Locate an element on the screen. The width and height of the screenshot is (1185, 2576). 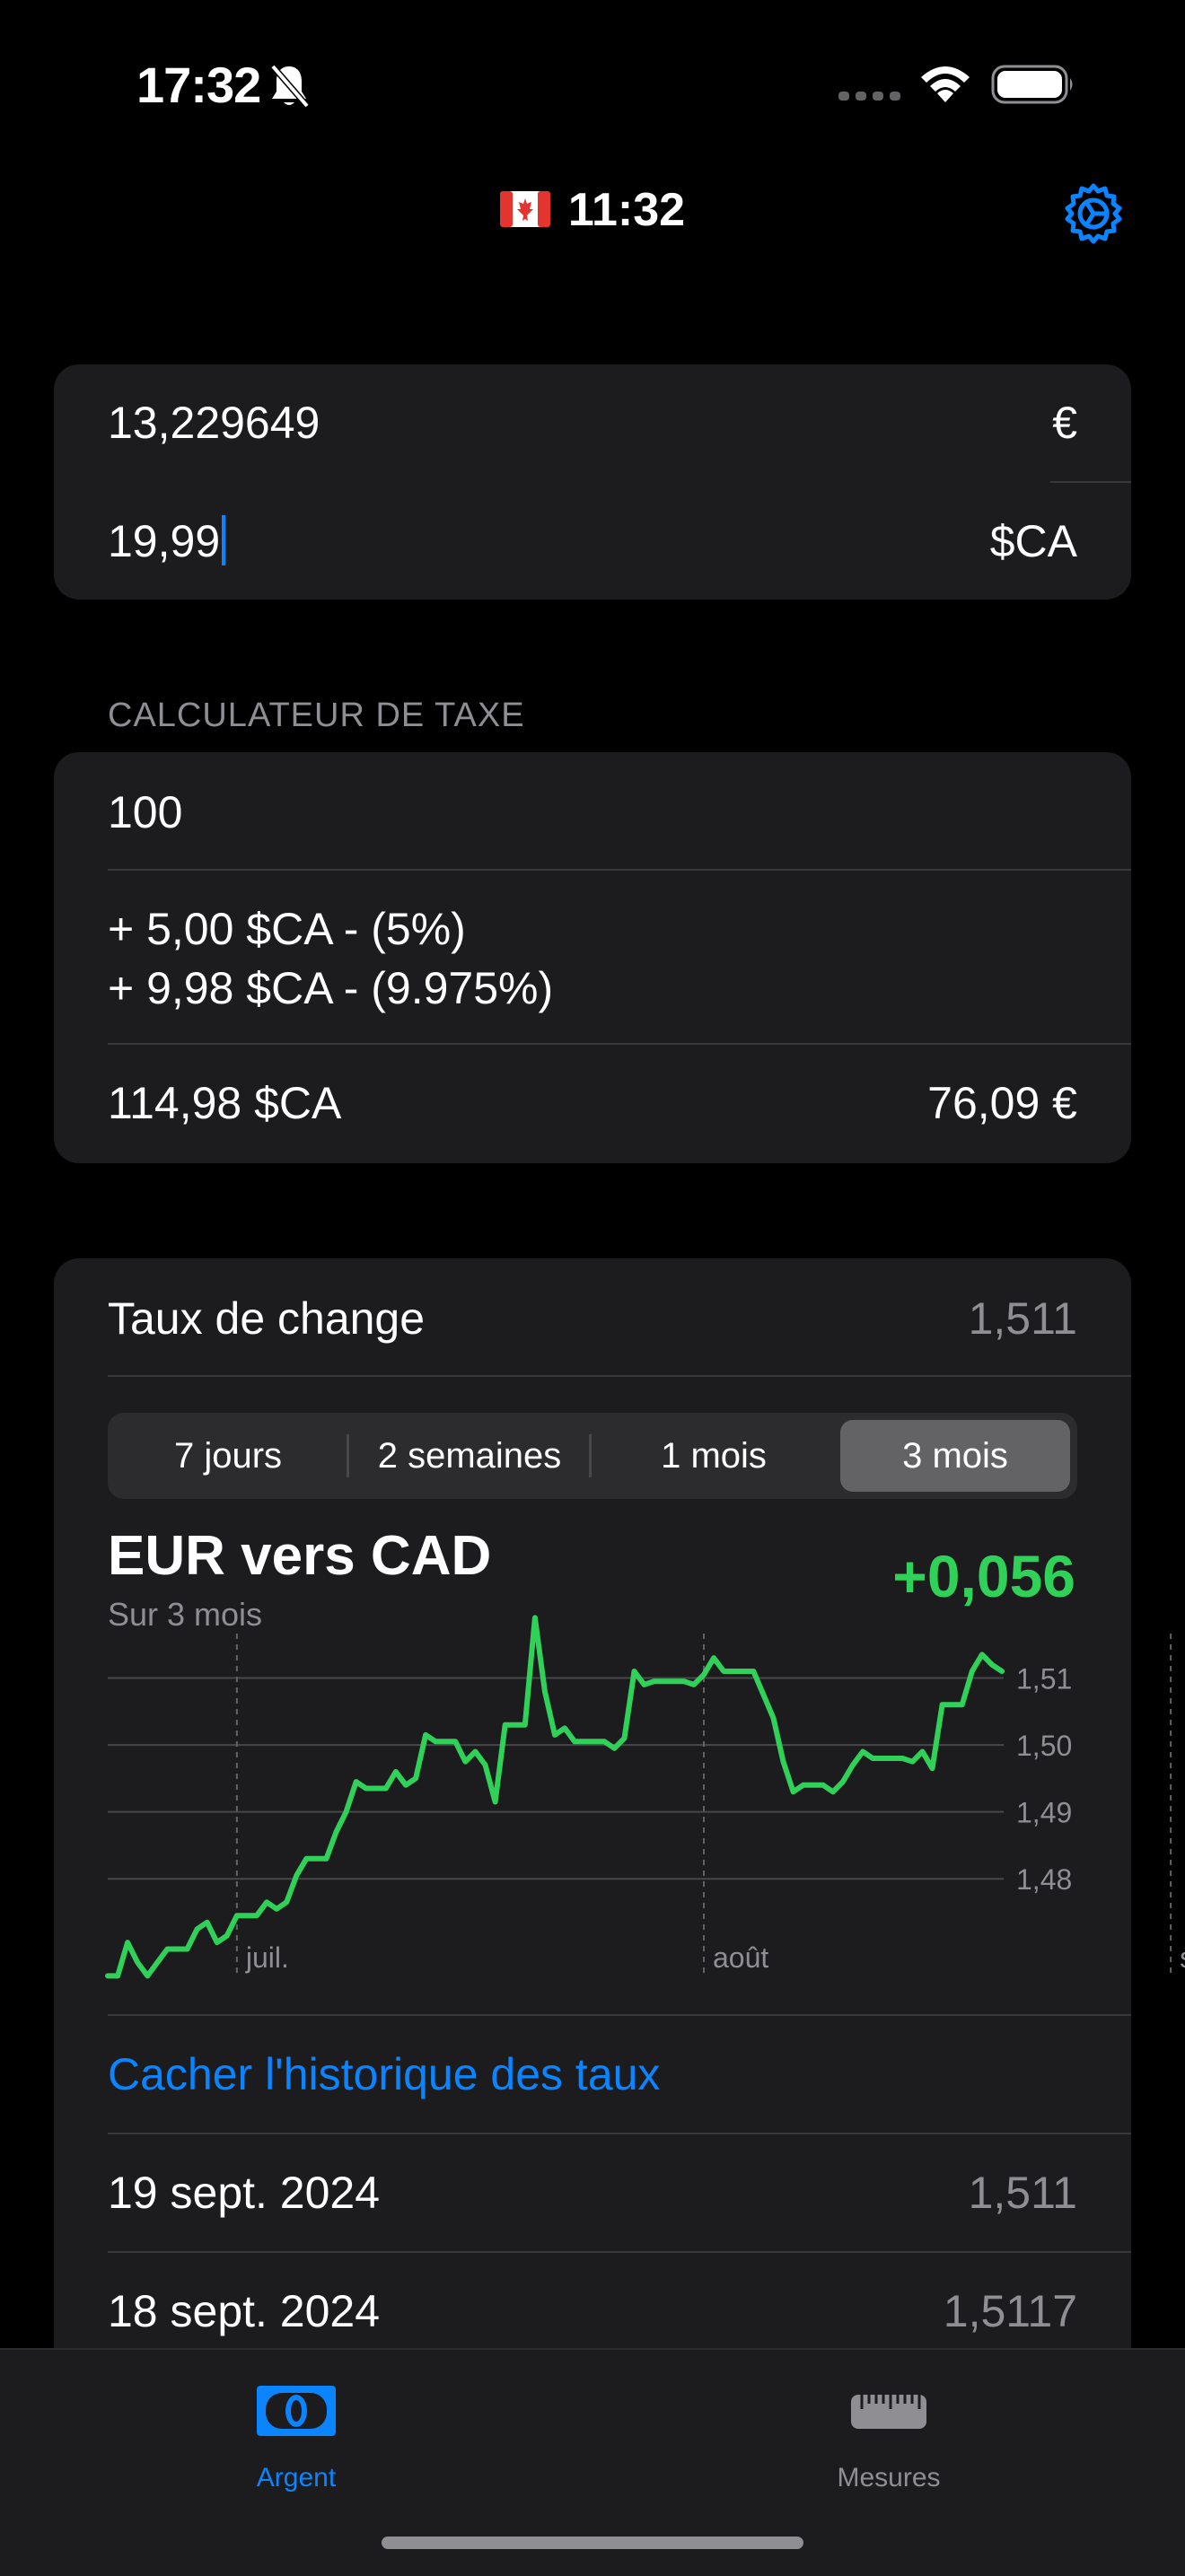
tax-section-title: CALCULATEUR DE TAXE is located at coordinates (316, 716).